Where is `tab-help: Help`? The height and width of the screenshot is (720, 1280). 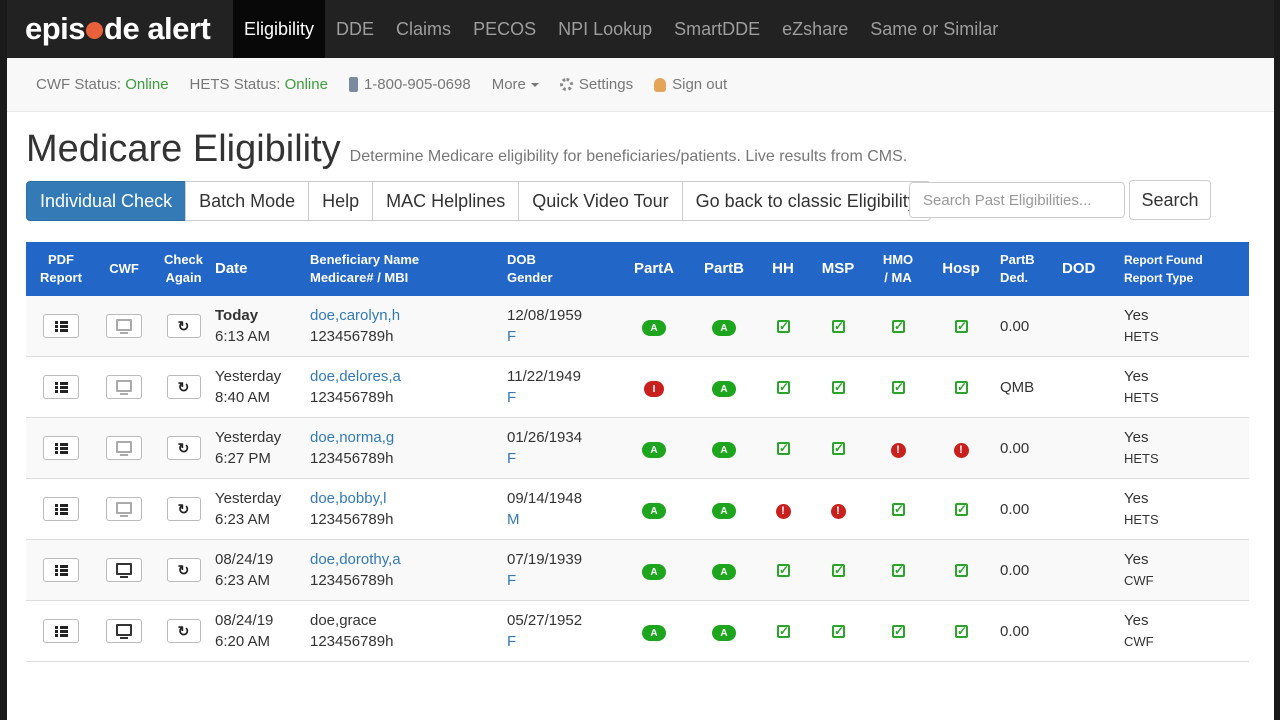 tab-help: Help is located at coordinates (341, 201).